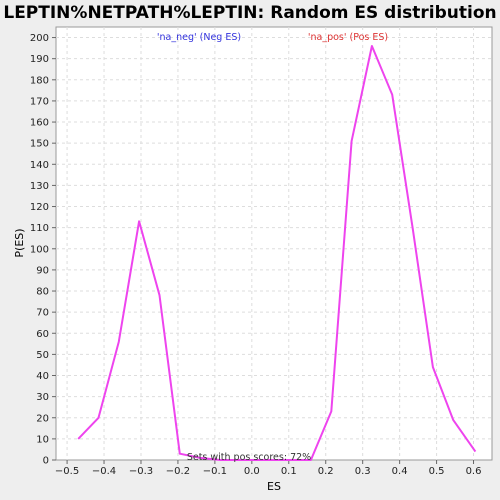 Image resolution: width=500 pixels, height=500 pixels. Describe the element at coordinates (437, 471) in the screenshot. I see `x-tick-label: 0.5` at that location.